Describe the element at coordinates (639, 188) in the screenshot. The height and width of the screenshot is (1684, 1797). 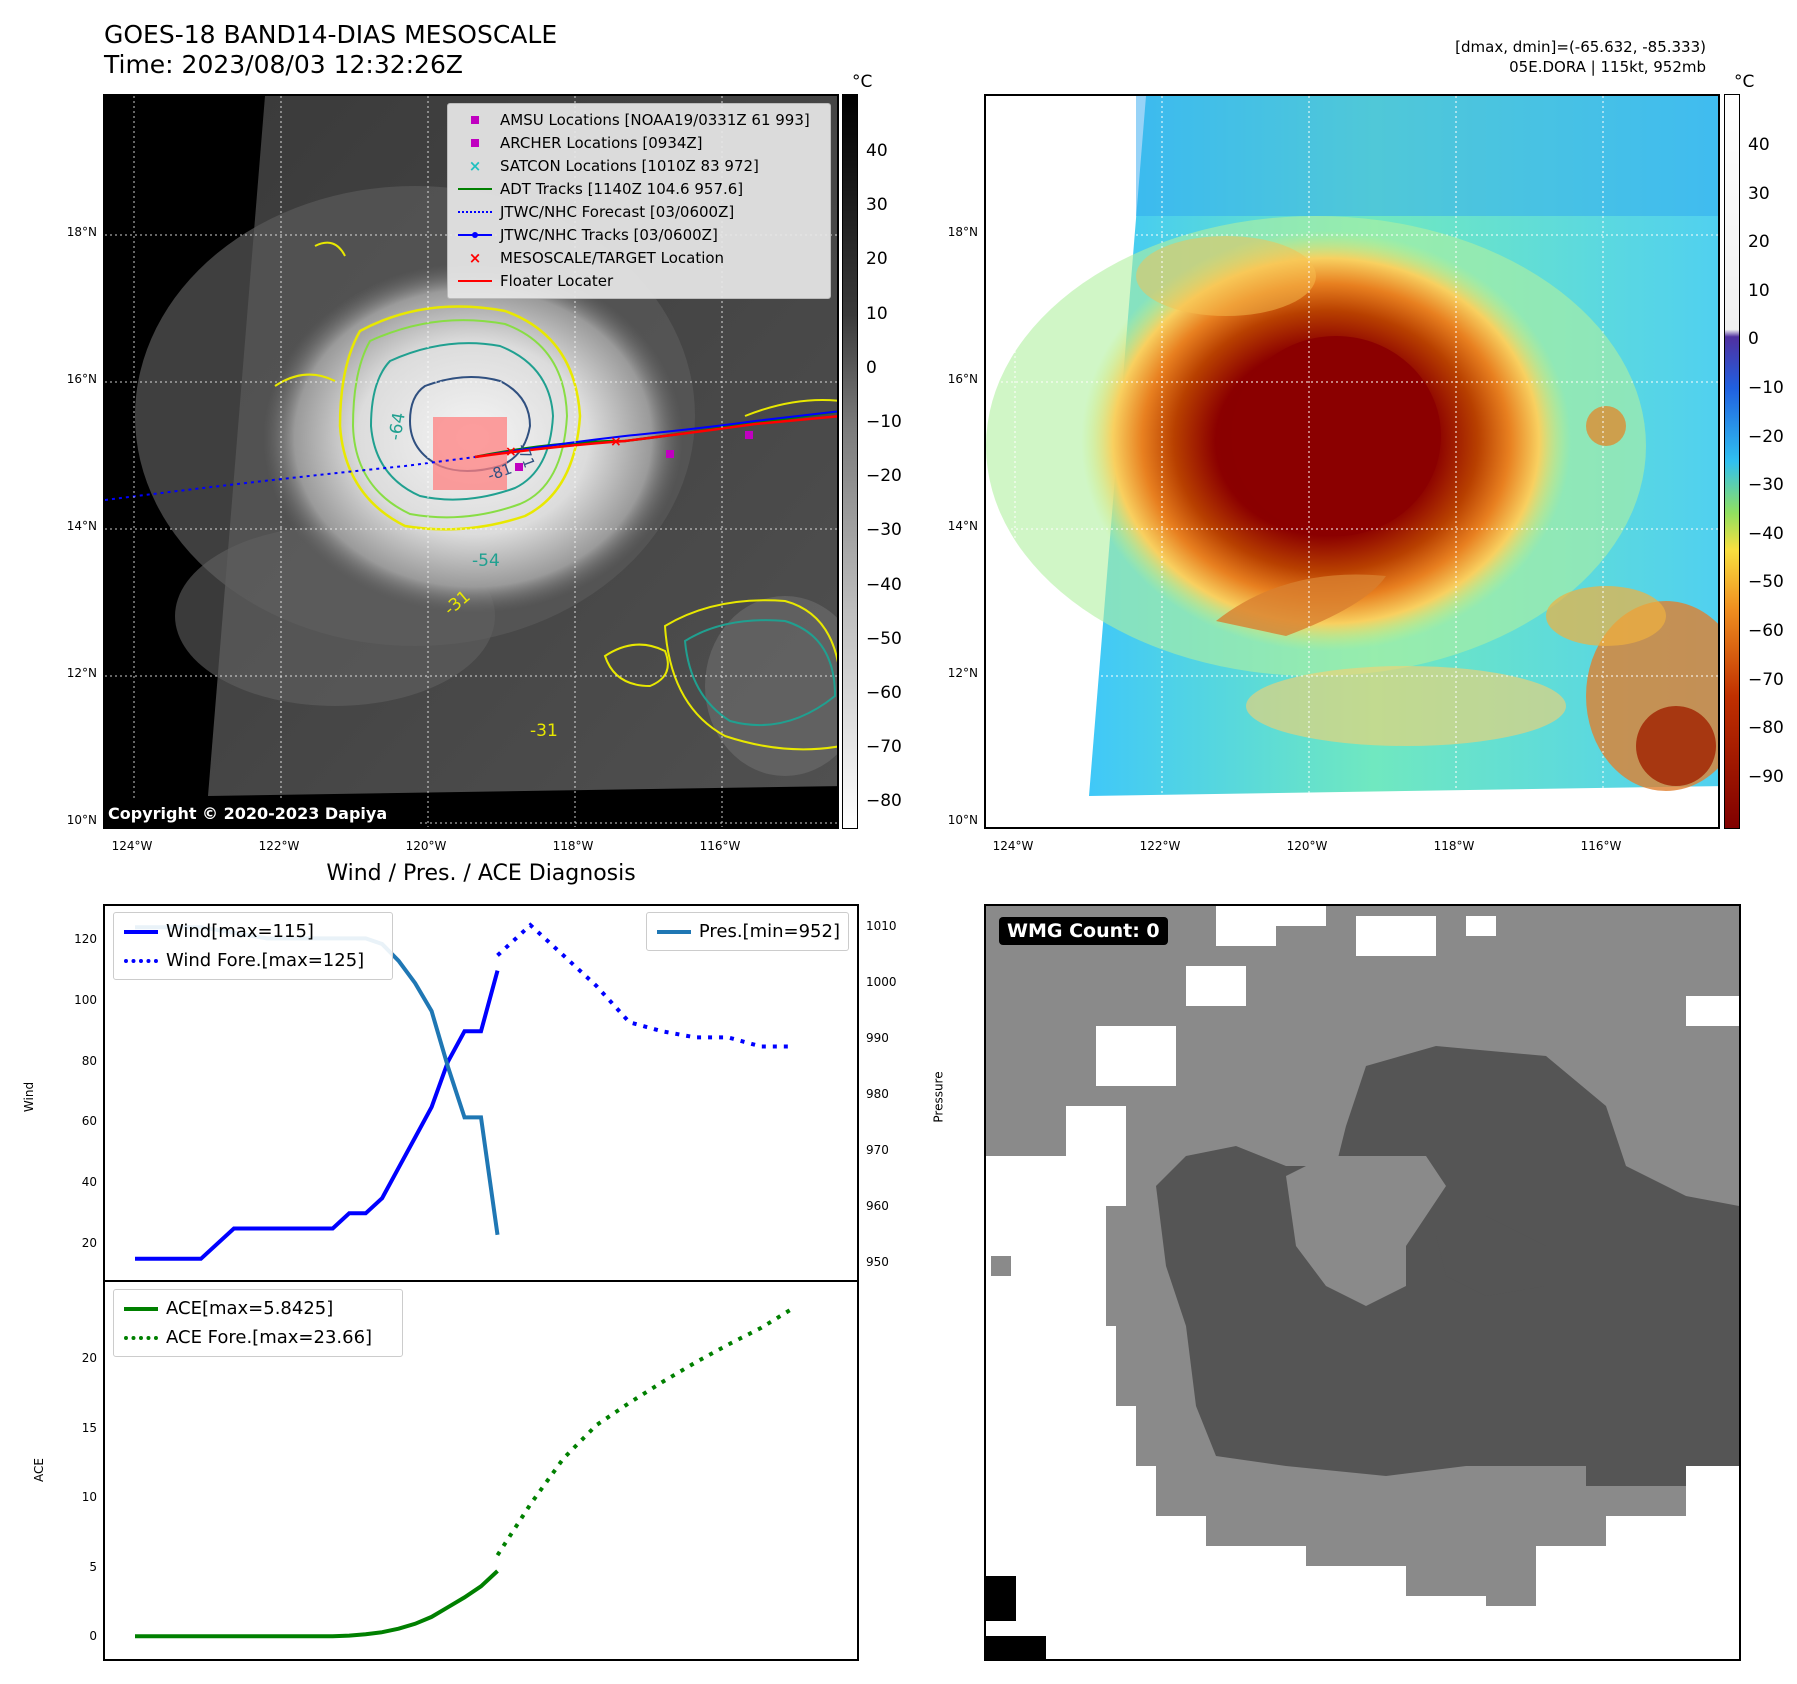
I see `legend-item: ADT Tracks [1140Z 104.6 957.6]` at that location.